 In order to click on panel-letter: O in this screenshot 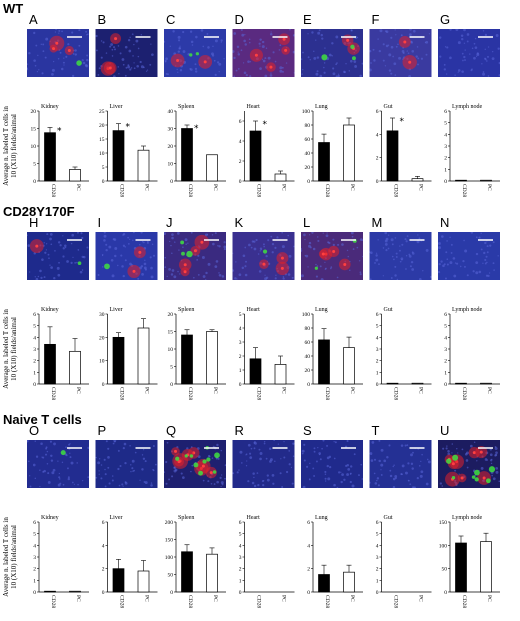, I will do `click(34, 430)`.